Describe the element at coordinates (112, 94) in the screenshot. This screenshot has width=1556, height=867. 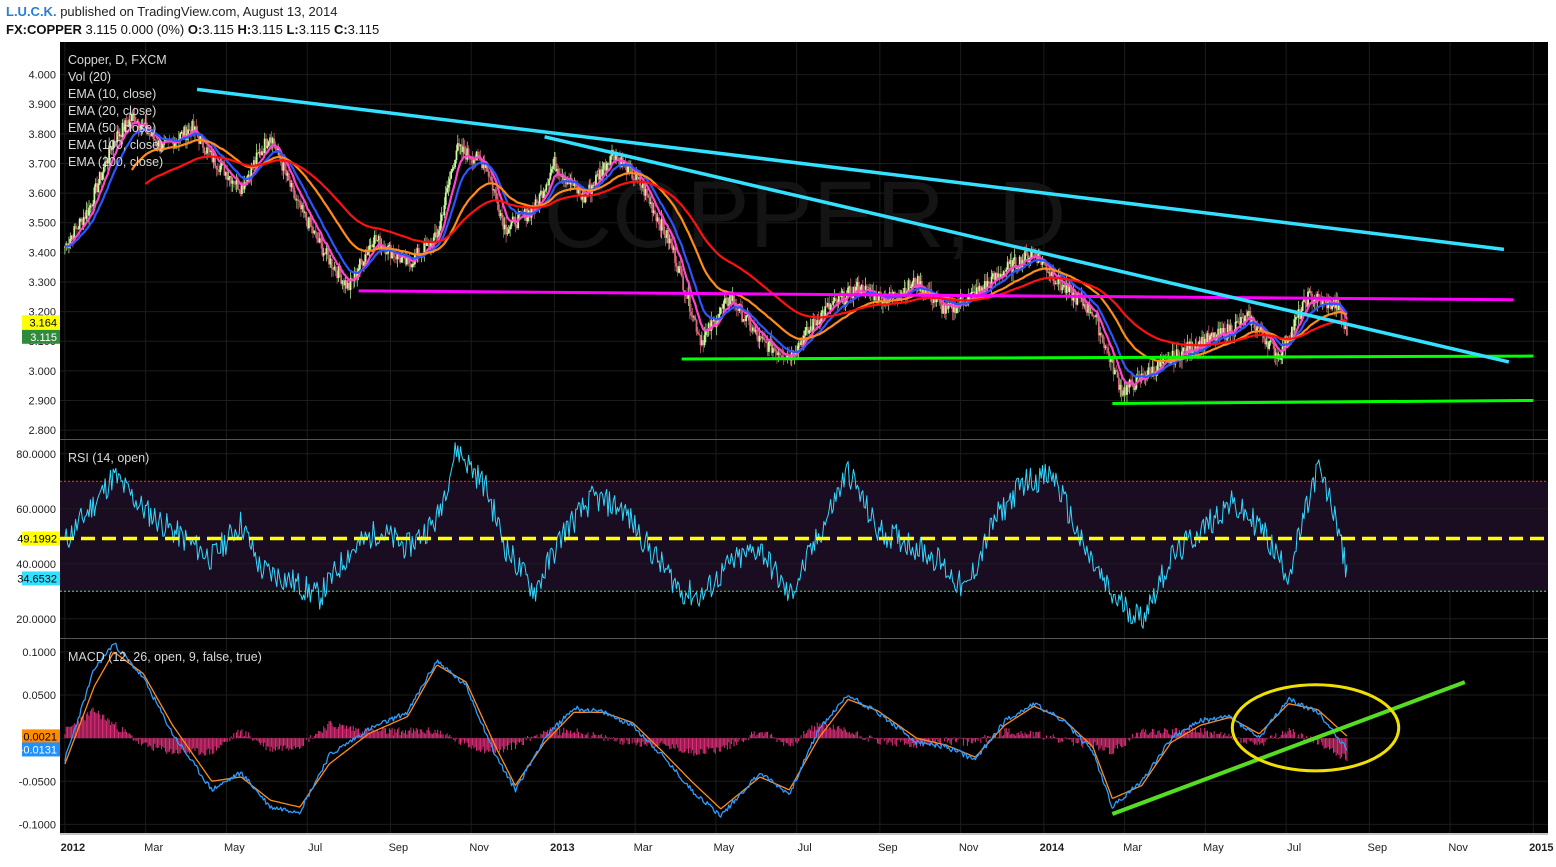
I see `legend-entry: EMA (10, close)` at that location.